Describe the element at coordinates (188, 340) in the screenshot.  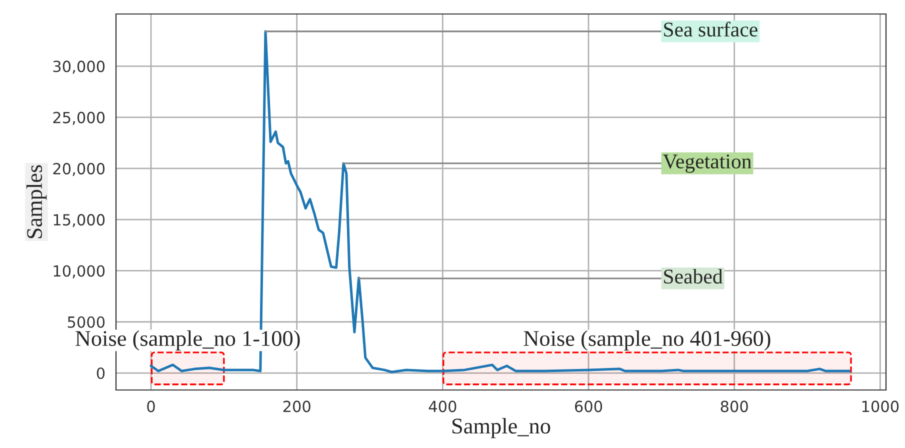
I see `band-label: Noise (sample_no 1-100)` at that location.